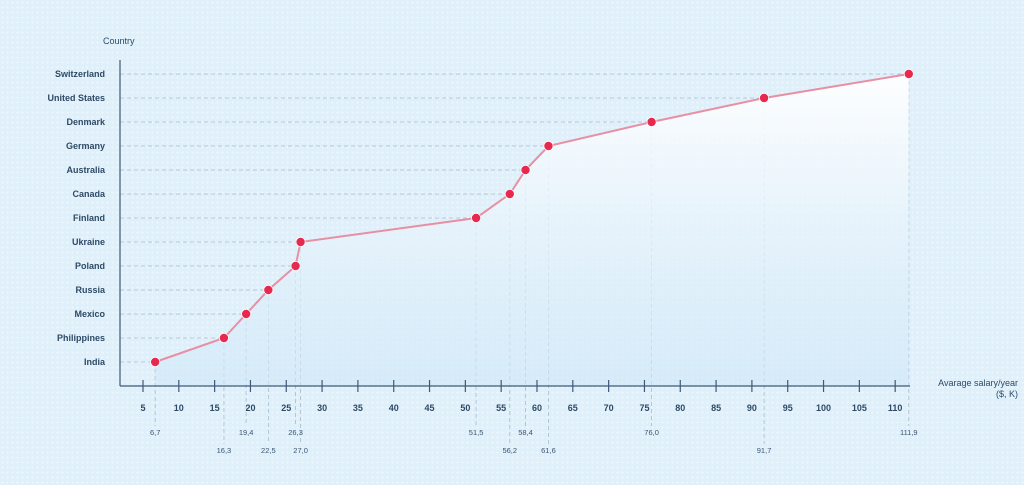  What do you see at coordinates (764, 450) in the screenshot?
I see `data-label: 91,7` at bounding box center [764, 450].